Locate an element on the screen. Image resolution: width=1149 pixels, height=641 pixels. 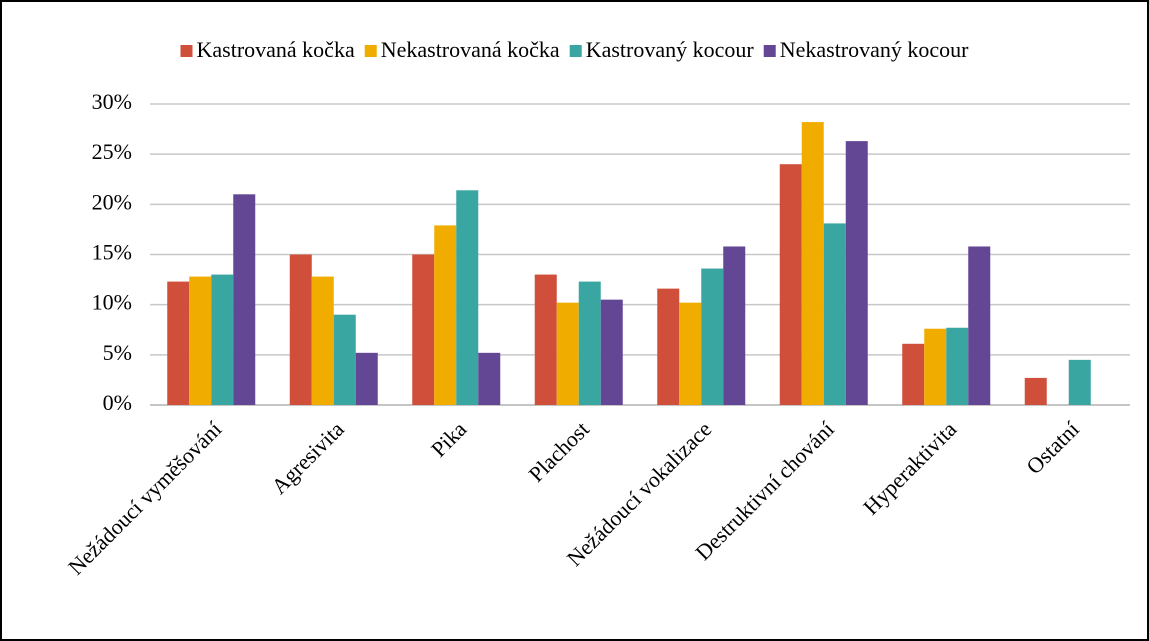
legend-label: Nekastrovaná kočka is located at coordinates (470, 49).